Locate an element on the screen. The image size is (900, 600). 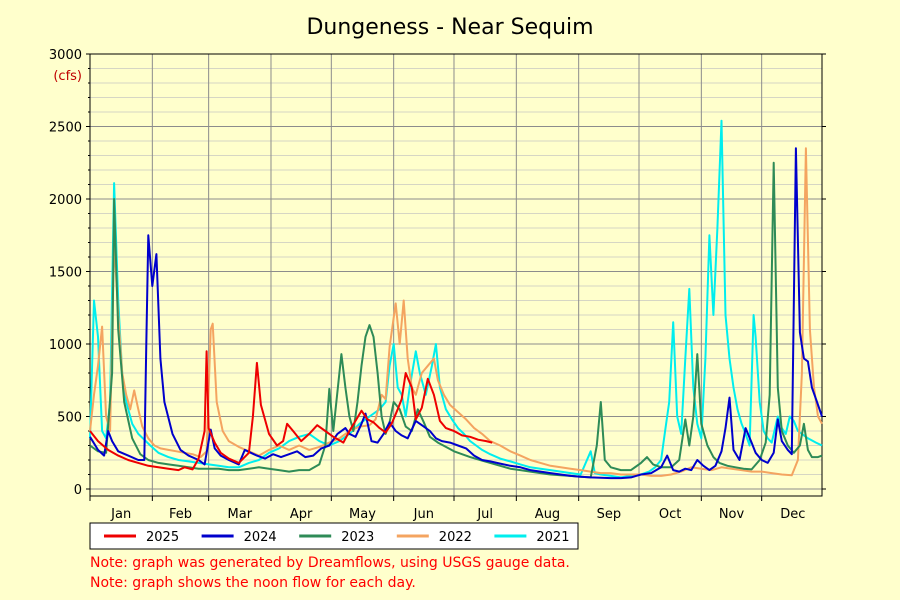
x-month-label: Jul is located at coordinates (484, 514).